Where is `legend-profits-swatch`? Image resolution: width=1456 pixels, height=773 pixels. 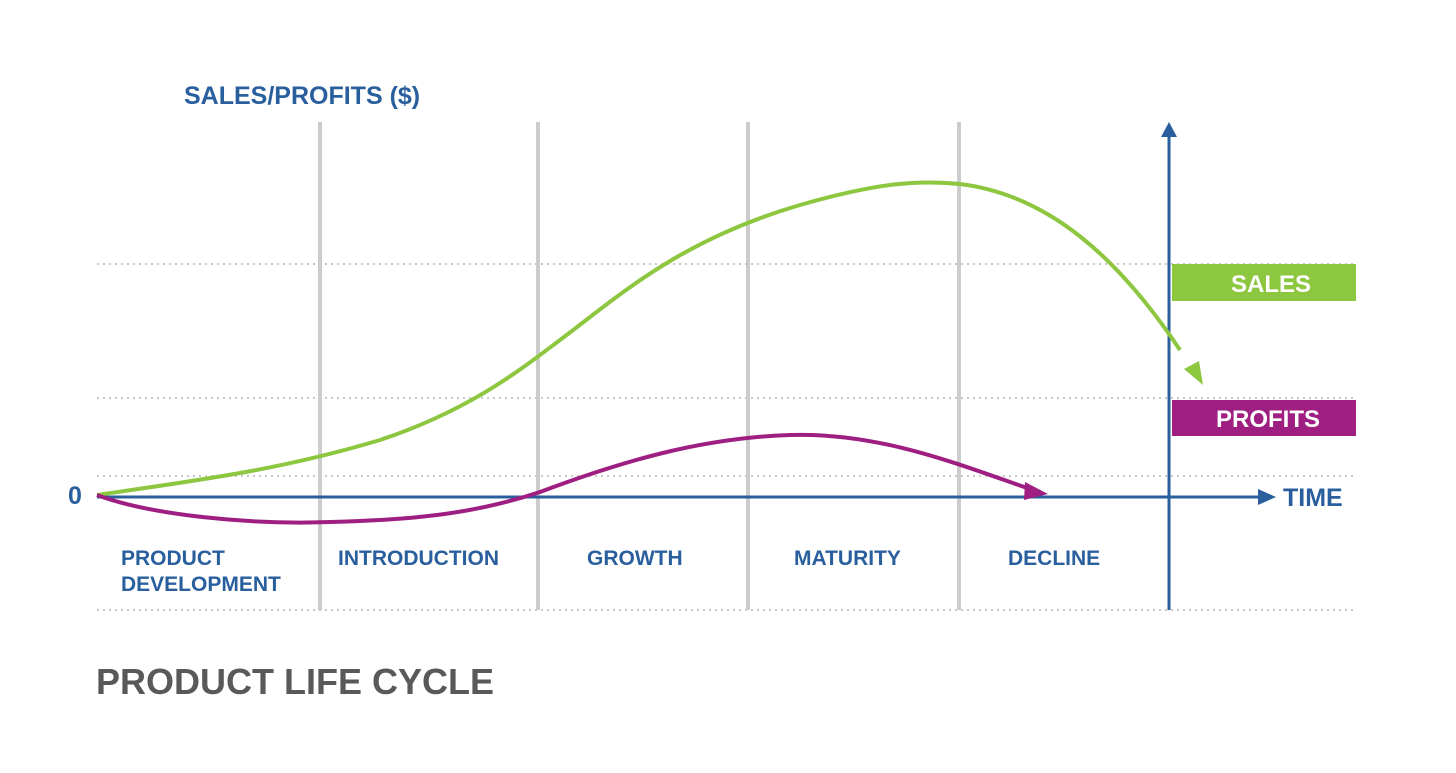
legend-profits-swatch is located at coordinates (1264, 418).